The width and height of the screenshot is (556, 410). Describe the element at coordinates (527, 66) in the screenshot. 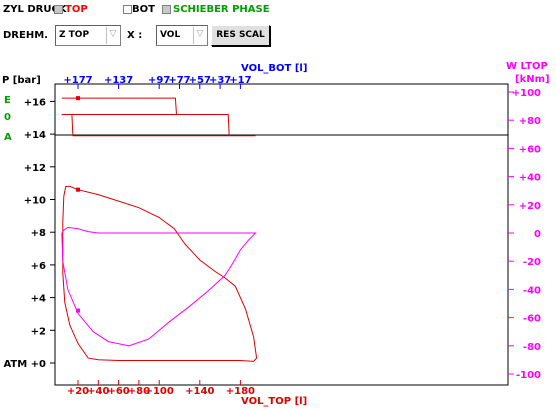

I see `right-axis-title: W LTOP` at that location.